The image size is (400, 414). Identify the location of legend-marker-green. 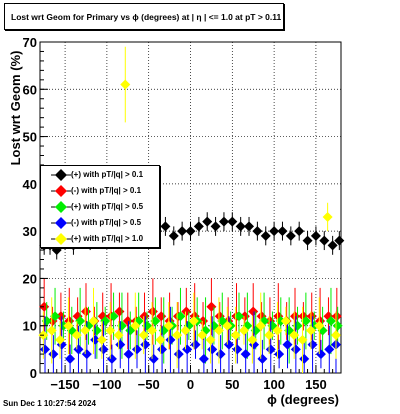
(61, 207).